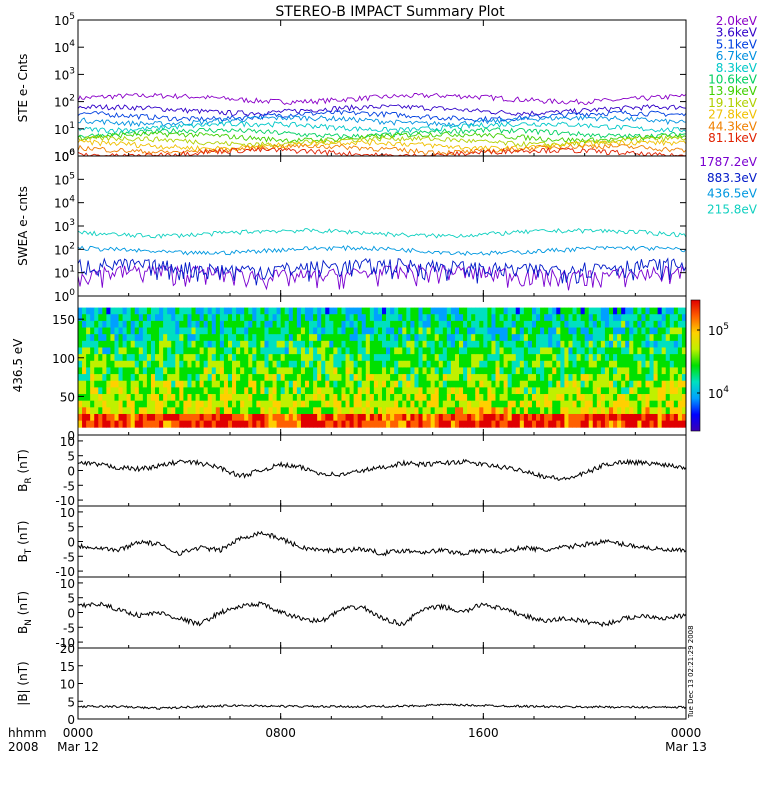  What do you see at coordinates (65, 501) in the screenshot?
I see `y-tick-label: -10` at bounding box center [65, 501].